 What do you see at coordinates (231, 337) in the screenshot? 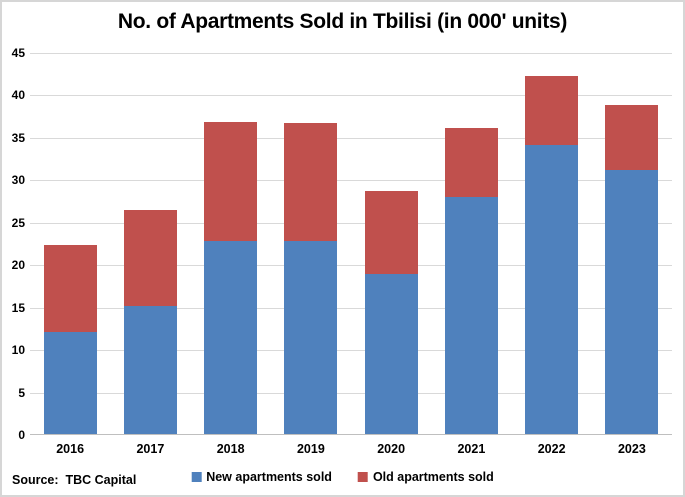
I see `bar-segment-new-2018` at bounding box center [231, 337].